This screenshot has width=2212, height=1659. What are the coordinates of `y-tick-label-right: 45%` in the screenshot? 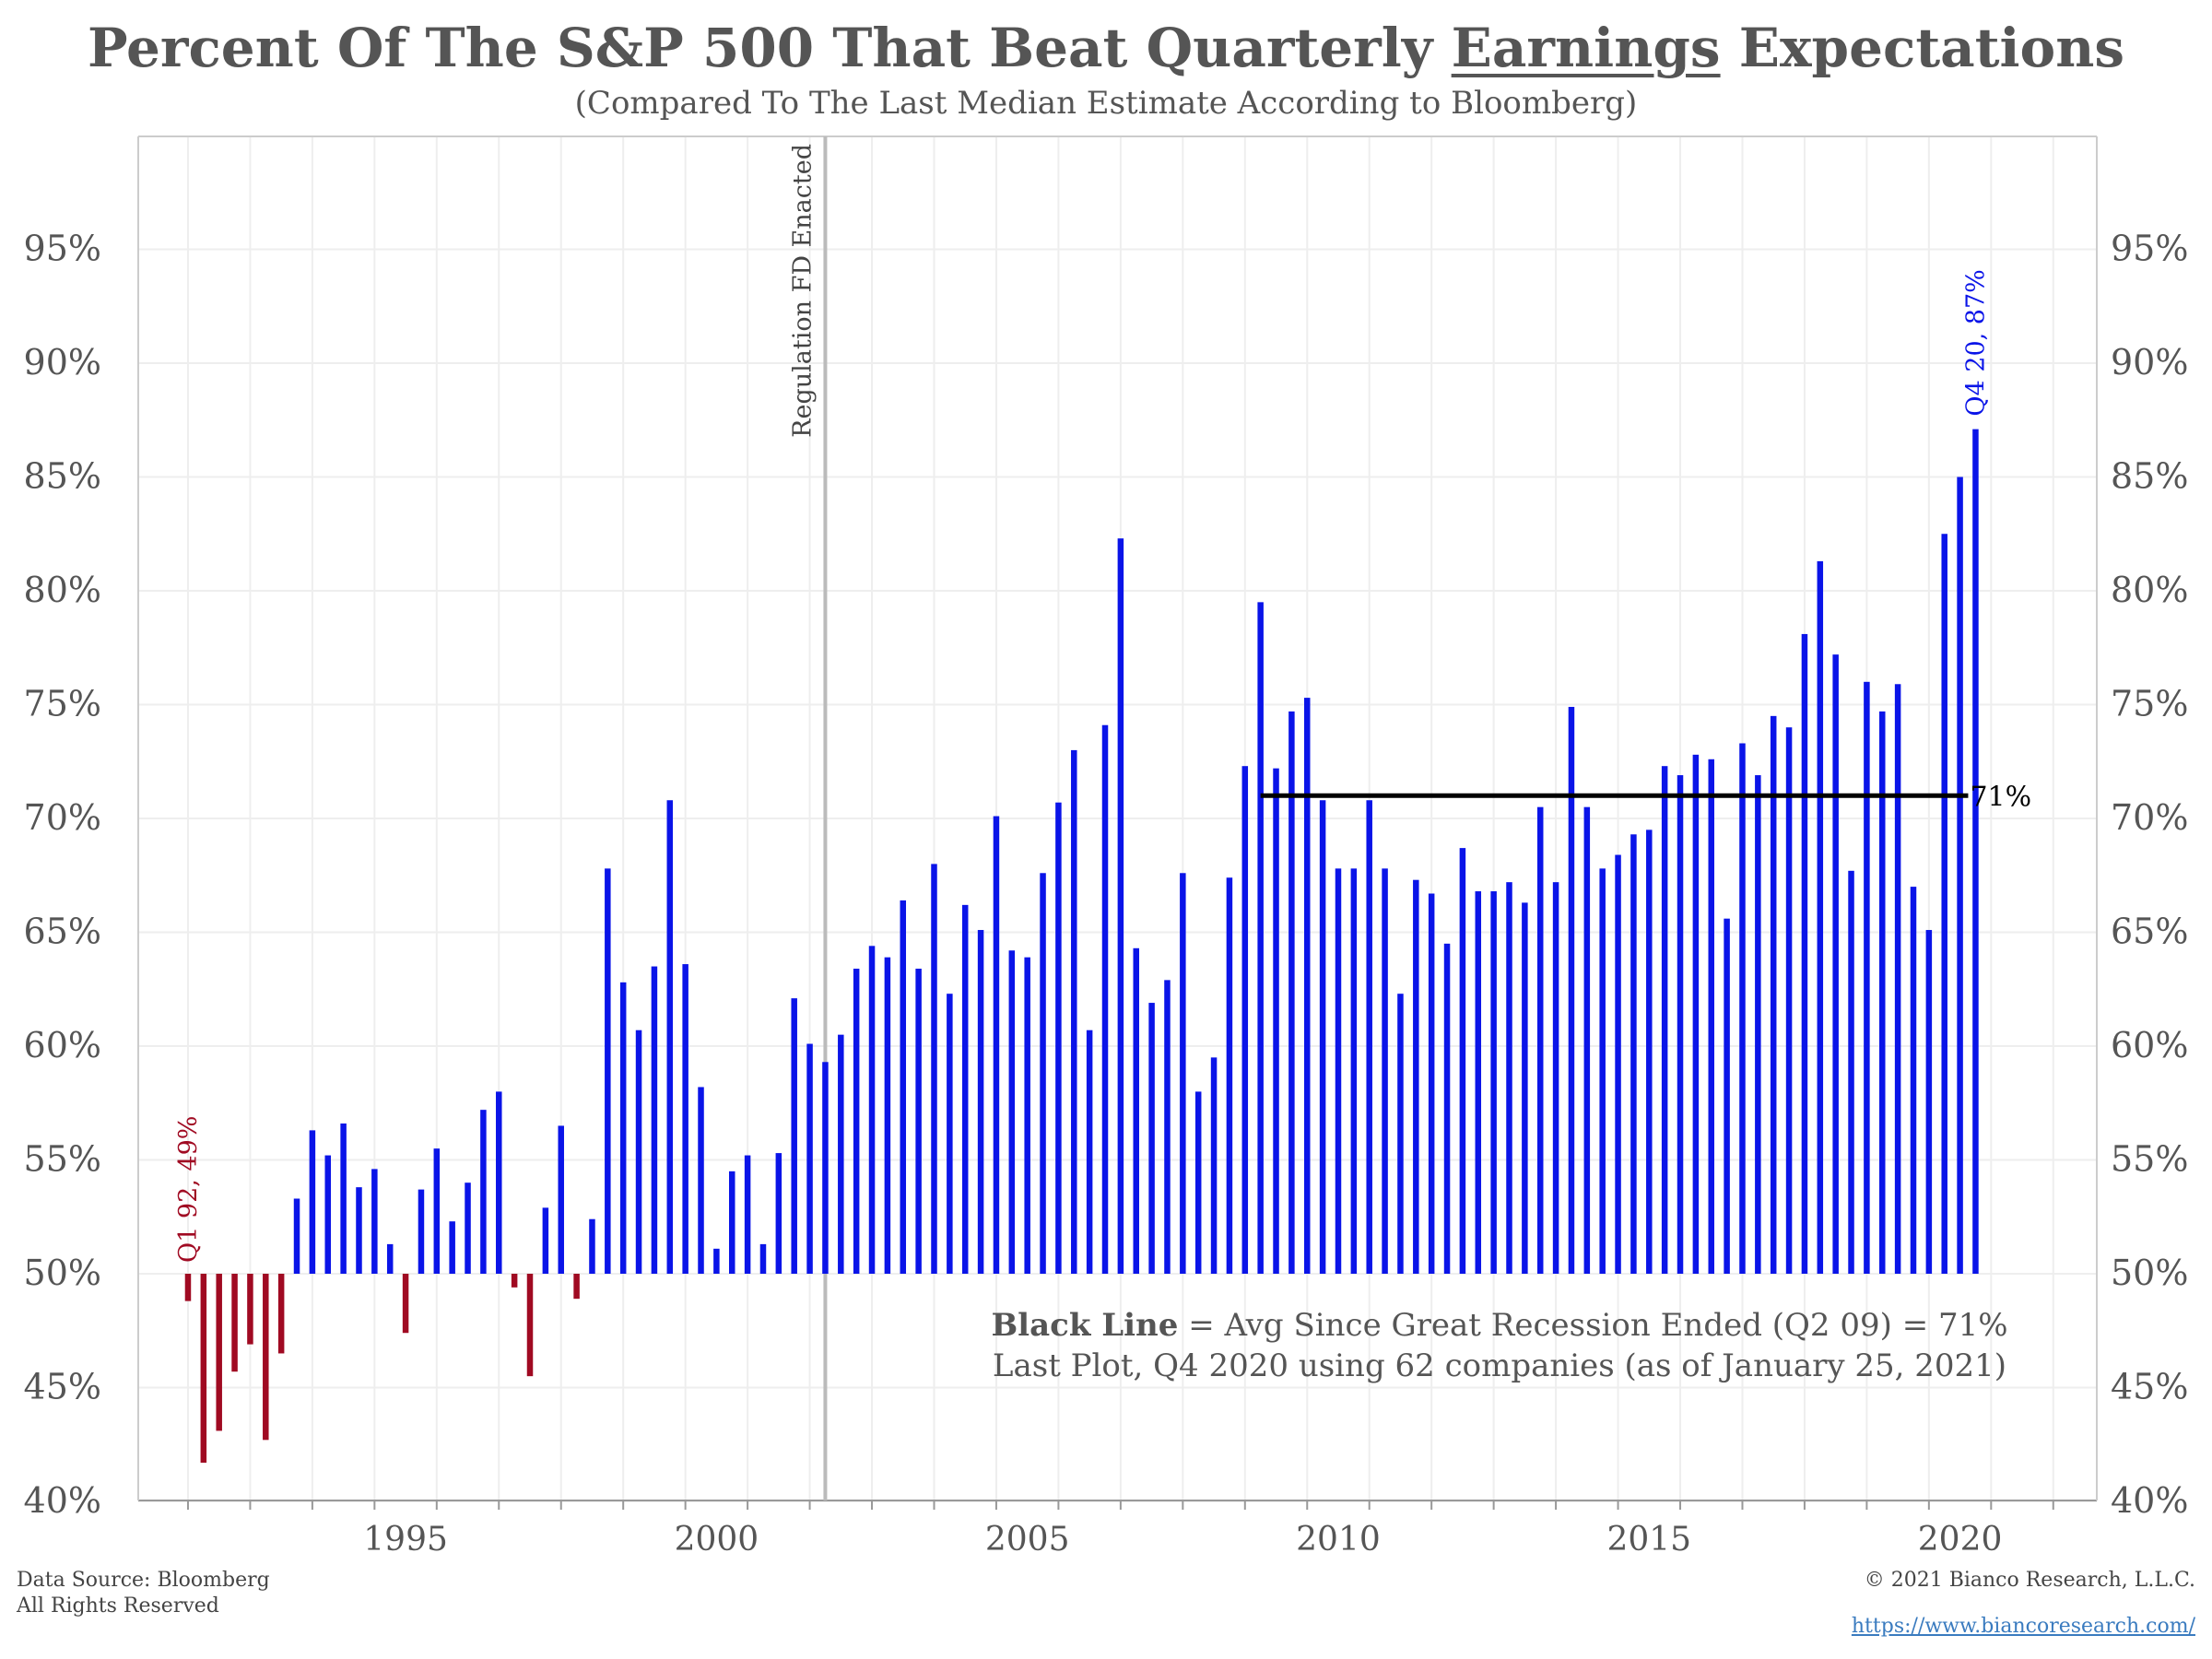 It's located at (2149, 1387).